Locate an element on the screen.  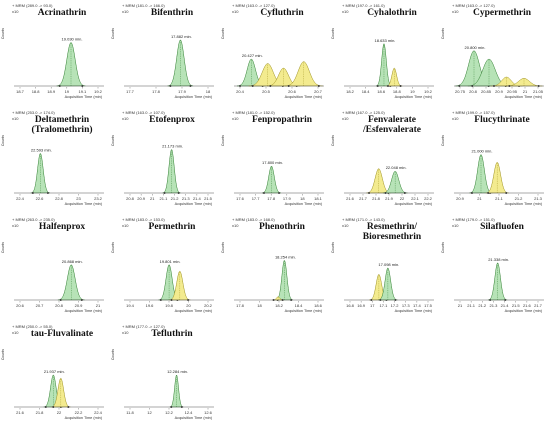
mrm-header: + MRM (163.0 -> 107.0) is located at coordinates (143, 112).